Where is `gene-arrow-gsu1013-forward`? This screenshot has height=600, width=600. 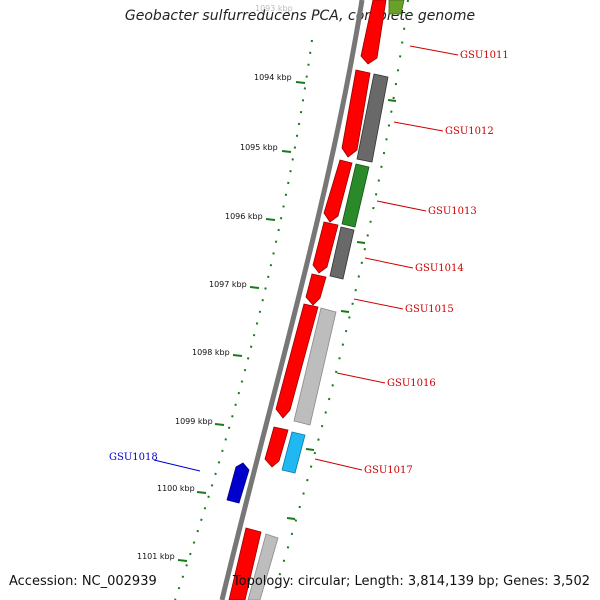 gene-arrow-gsu1013-forward is located at coordinates (338, 191).